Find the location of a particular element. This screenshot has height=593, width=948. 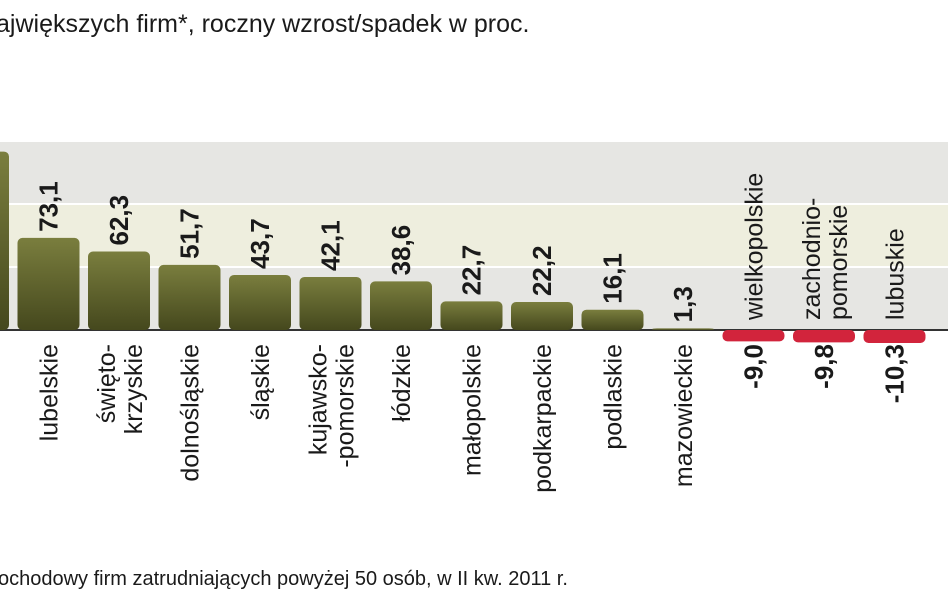

x-tick-label: mazowieckie is located at coordinates (684, 415).